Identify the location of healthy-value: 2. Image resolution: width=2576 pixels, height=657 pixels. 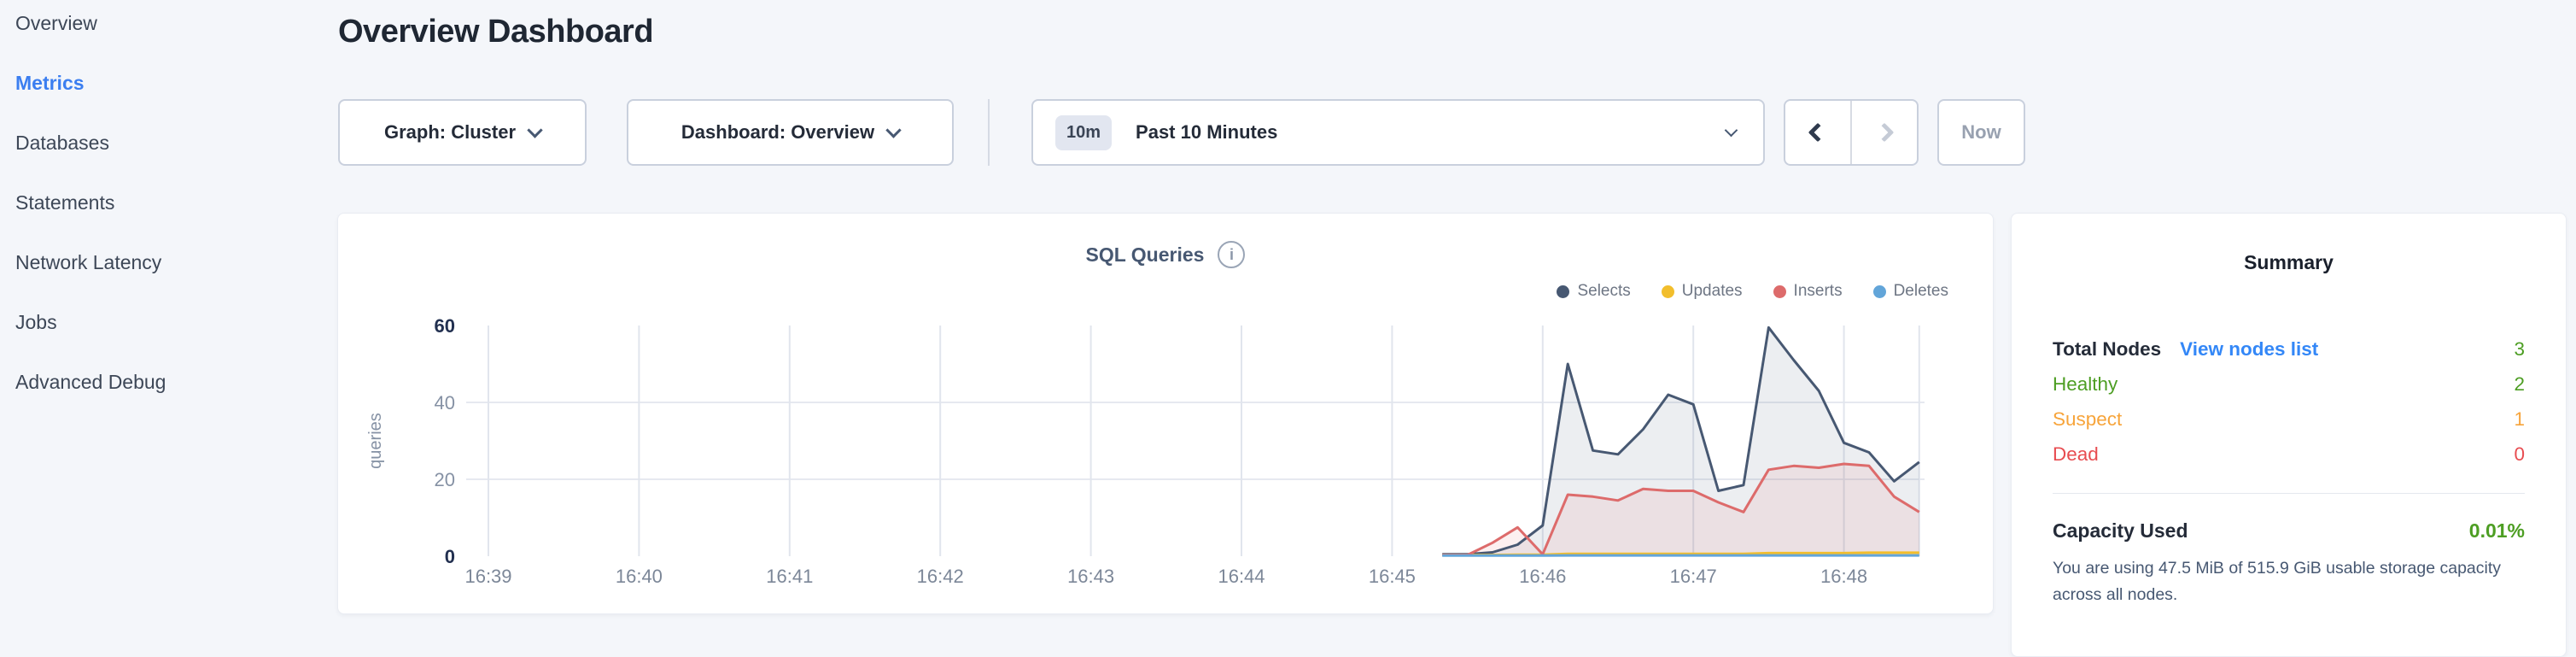
(2519, 384).